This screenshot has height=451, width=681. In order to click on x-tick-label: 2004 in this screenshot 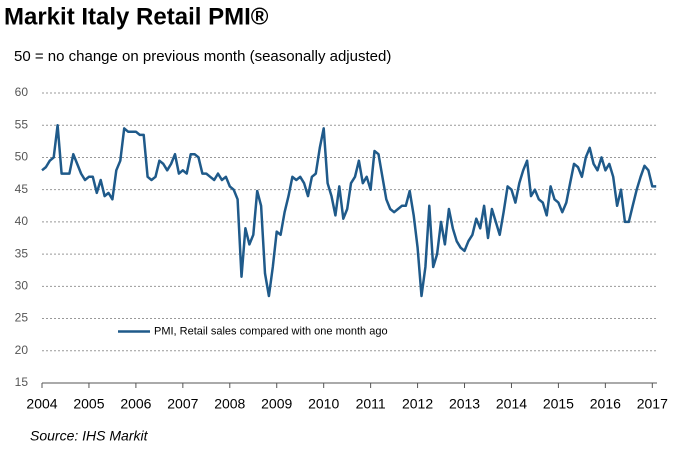, I will do `click(41, 404)`.